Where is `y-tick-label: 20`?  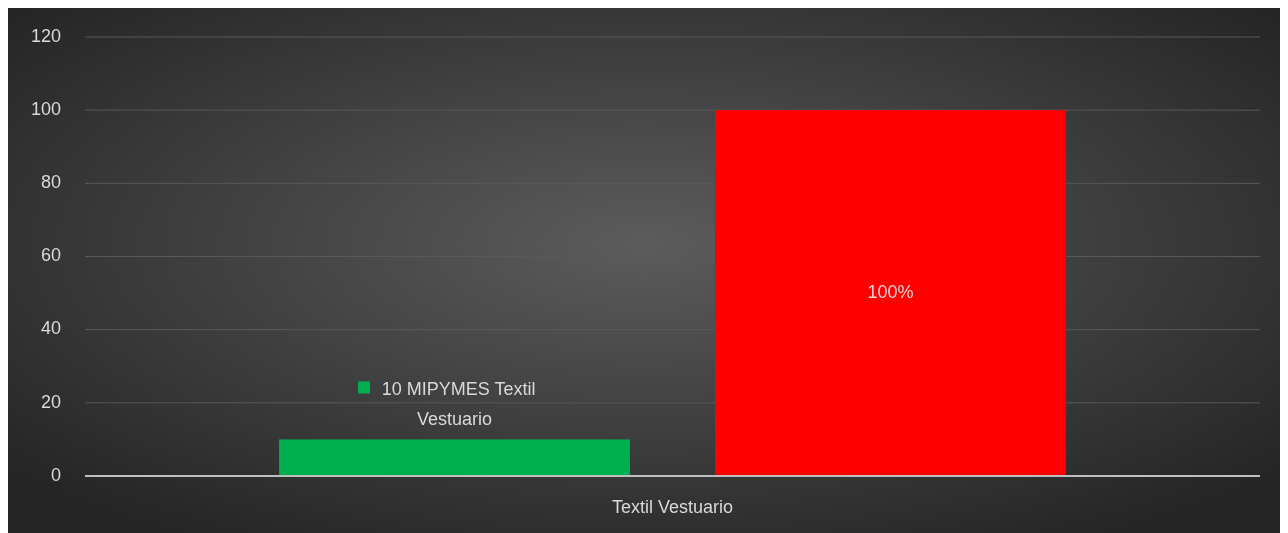
y-tick-label: 20 is located at coordinates (50, 401).